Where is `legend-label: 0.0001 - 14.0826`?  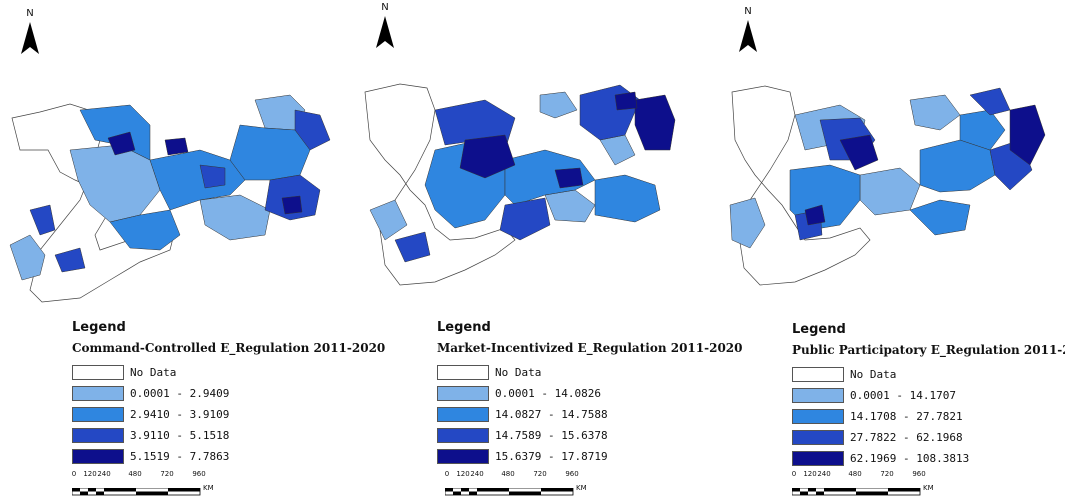 legend-label: 0.0001 - 14.0826 is located at coordinates (548, 393).